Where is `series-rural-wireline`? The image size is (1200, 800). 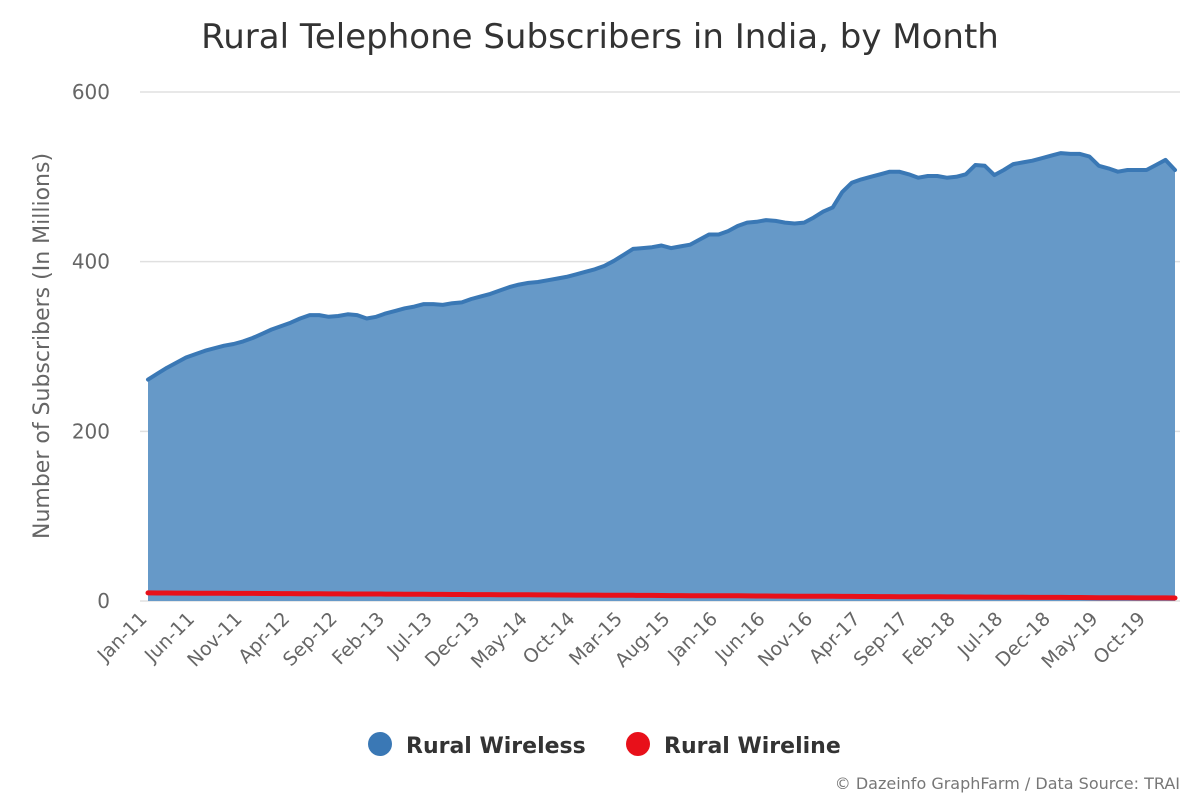
series-rural-wireline is located at coordinates (661, 595).